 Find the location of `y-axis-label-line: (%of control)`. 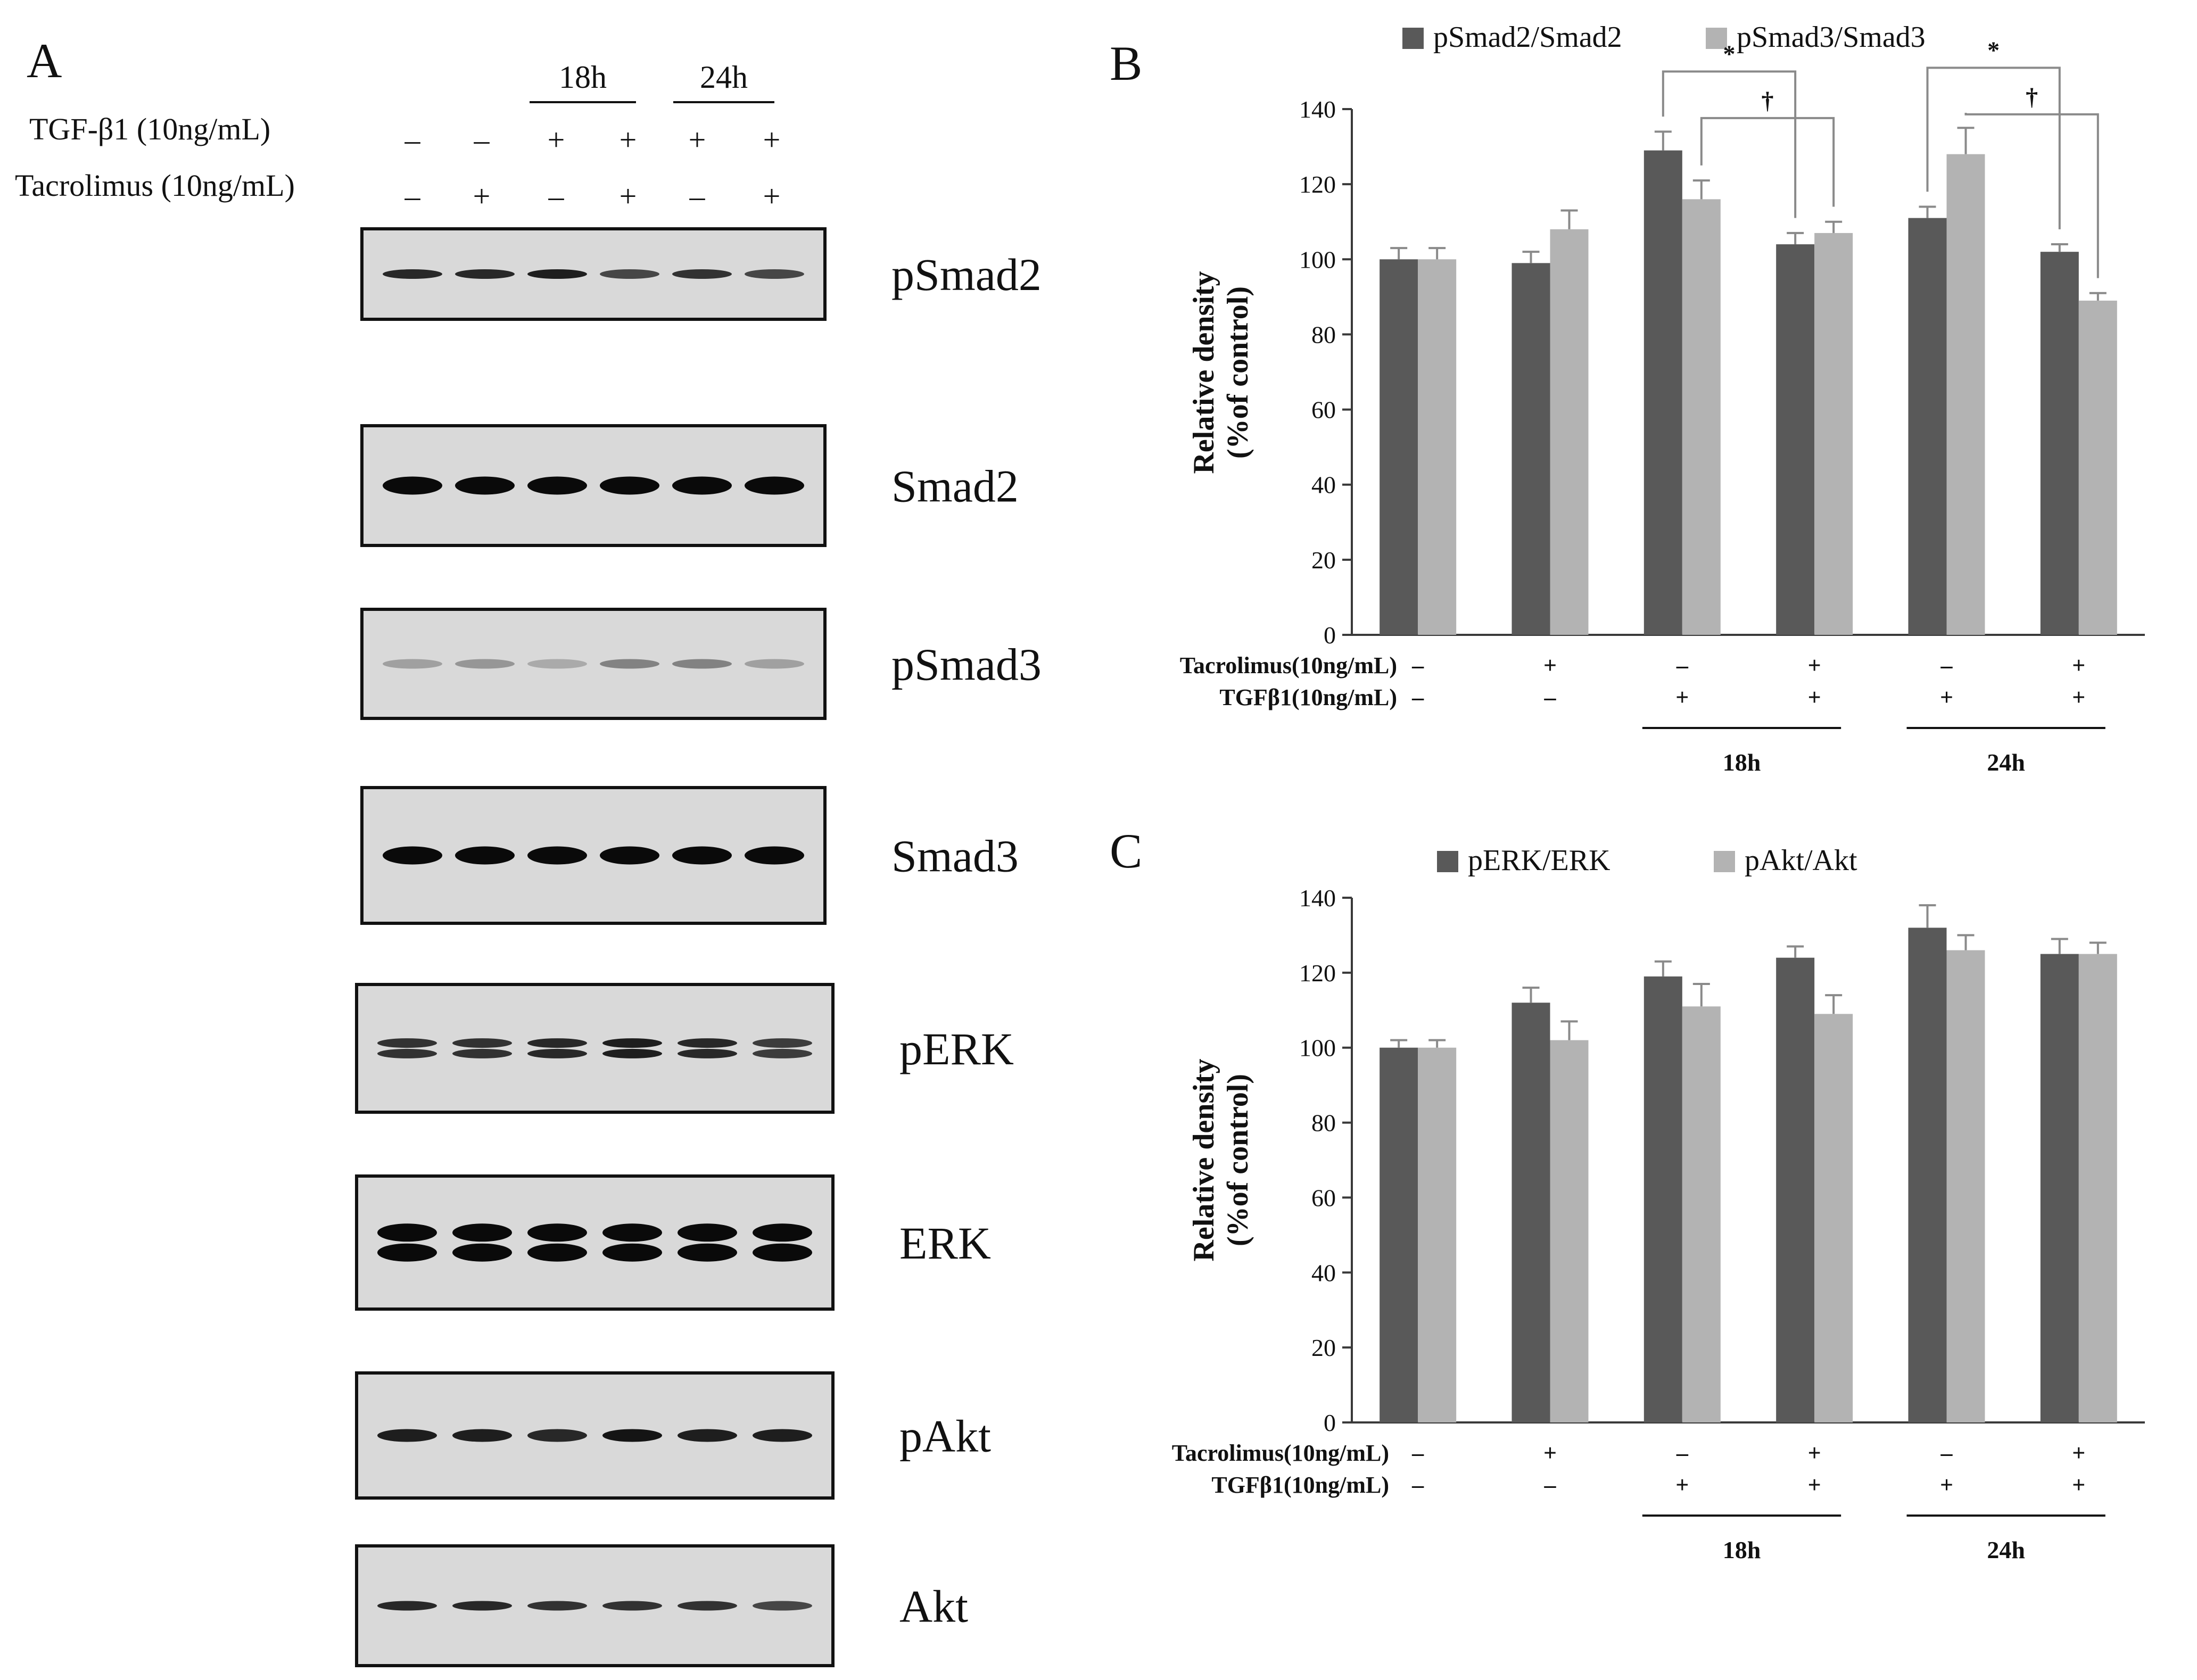

y-axis-label-line: (%of control) is located at coordinates (1237, 1160).